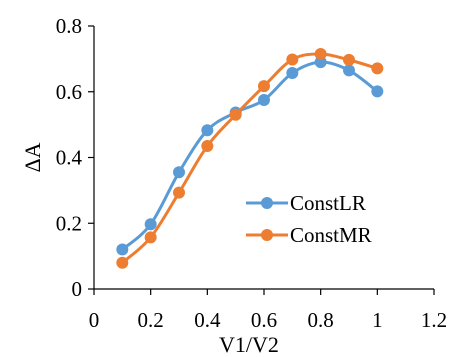 The height and width of the screenshot is (357, 456). I want to click on y-tick-label: 0.4, so click(69, 158).